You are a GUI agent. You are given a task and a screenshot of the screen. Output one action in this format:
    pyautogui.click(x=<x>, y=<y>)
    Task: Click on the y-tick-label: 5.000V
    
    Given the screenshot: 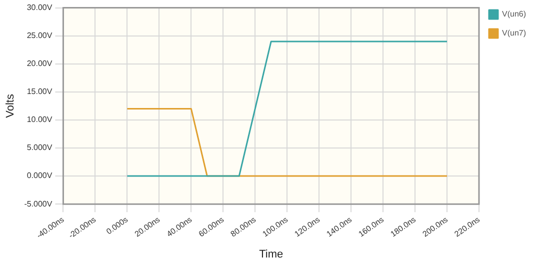 What is the action you would take?
    pyautogui.click(x=39, y=147)
    